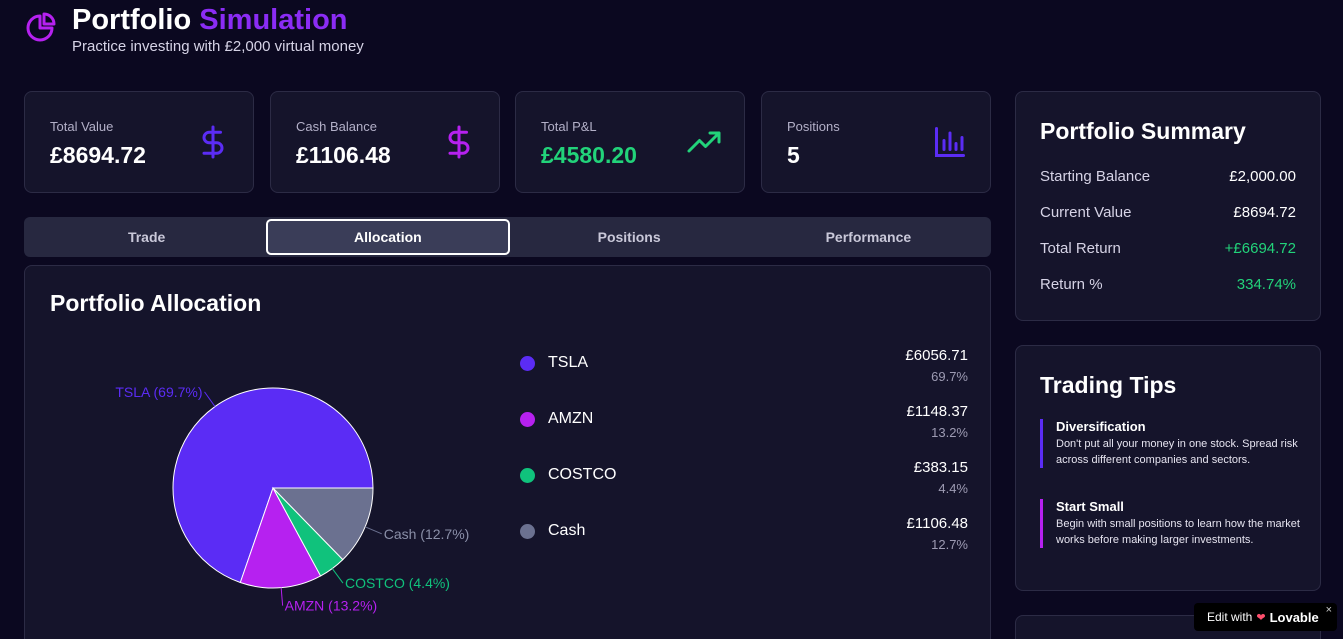 The width and height of the screenshot is (1343, 639). What do you see at coordinates (397, 583) in the screenshot?
I see `pie-label-costco: COSTCO (4.4%)` at bounding box center [397, 583].